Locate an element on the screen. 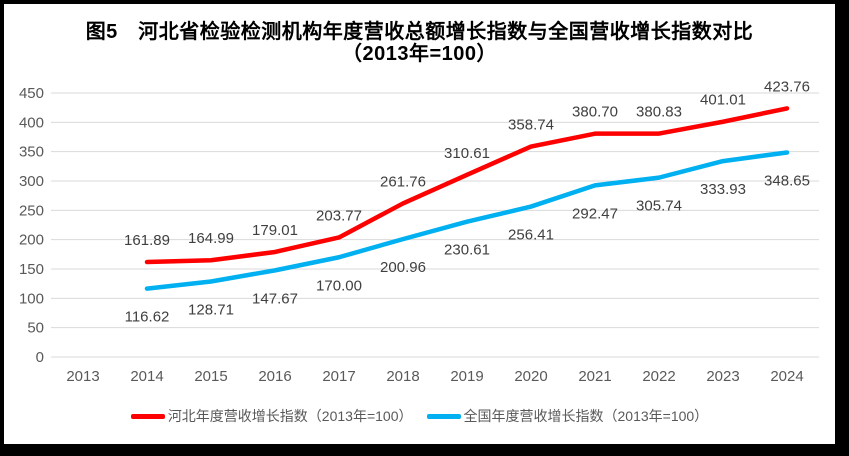 The height and width of the screenshot is (456, 849). chart-title-line1: 图5 河北省检验检测机构年度营收总额增长指数与全国营收增长指数对比 is located at coordinates (419, 32).